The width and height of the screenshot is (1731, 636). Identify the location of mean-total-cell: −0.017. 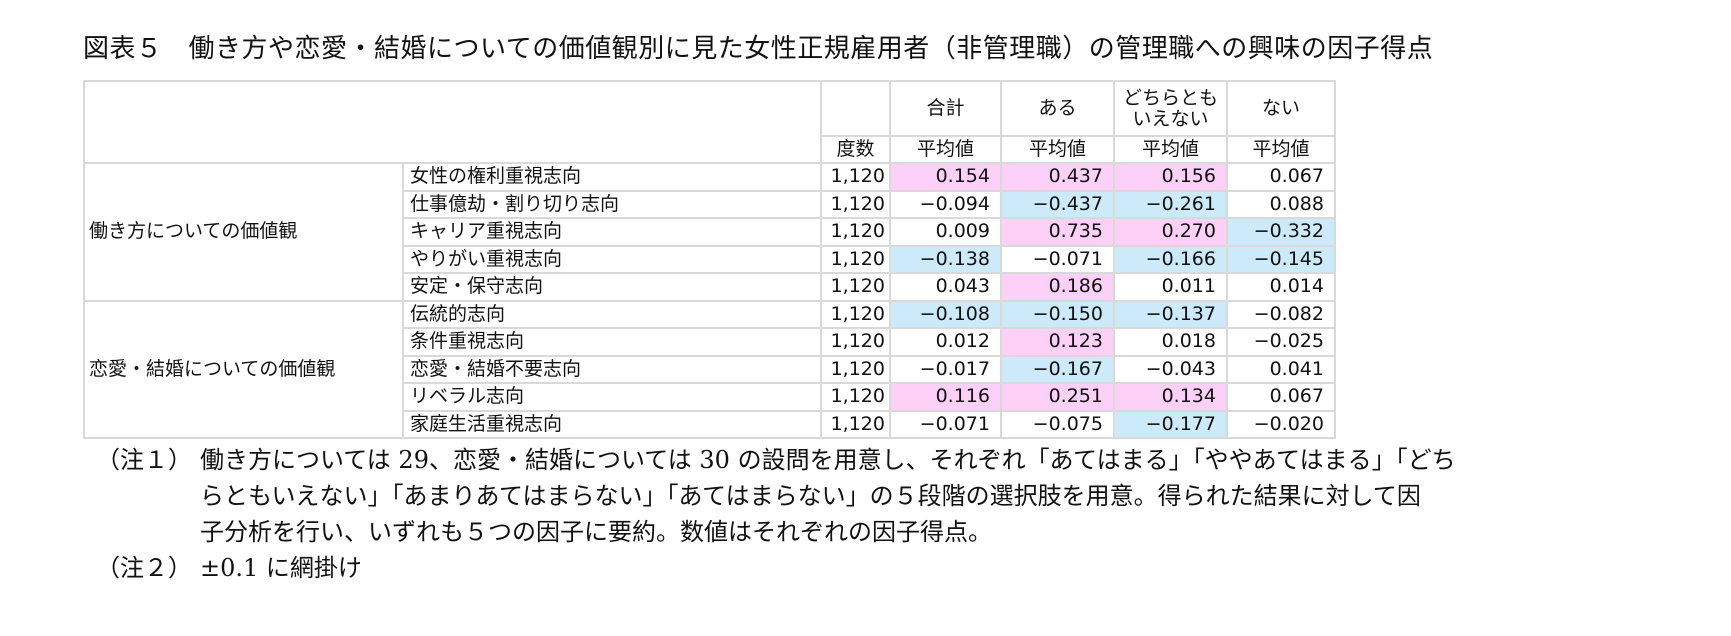
(945, 369).